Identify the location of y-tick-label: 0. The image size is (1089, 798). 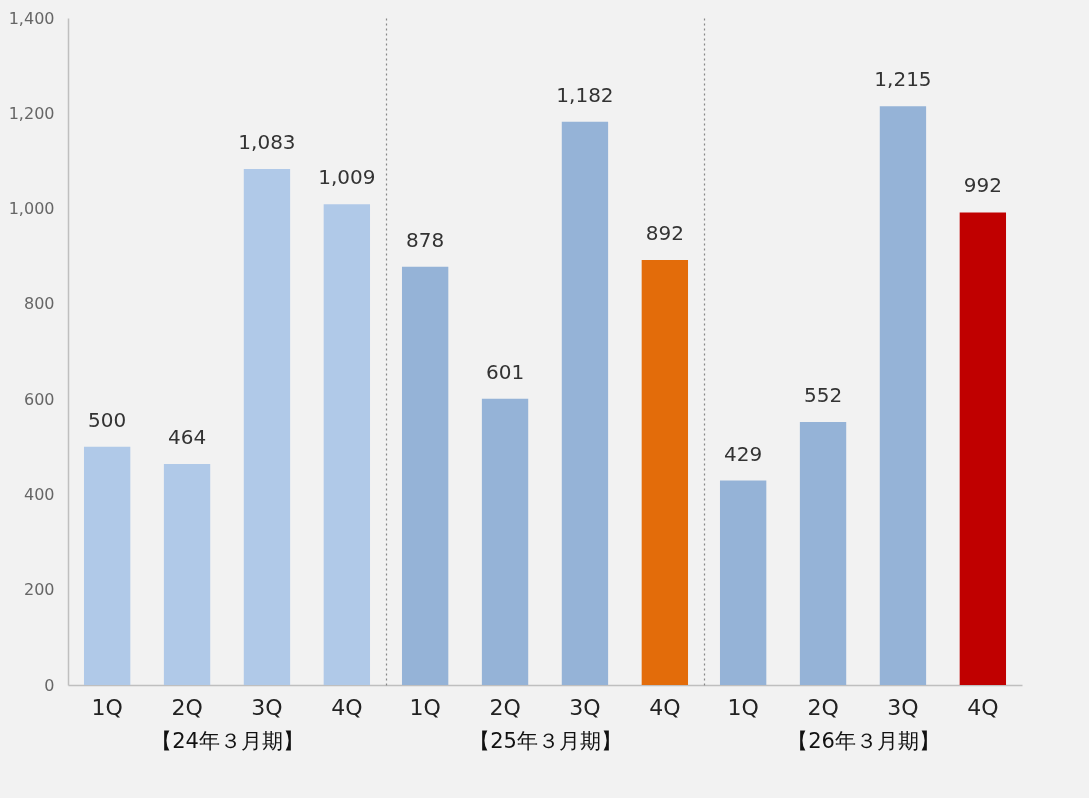
(49, 685).